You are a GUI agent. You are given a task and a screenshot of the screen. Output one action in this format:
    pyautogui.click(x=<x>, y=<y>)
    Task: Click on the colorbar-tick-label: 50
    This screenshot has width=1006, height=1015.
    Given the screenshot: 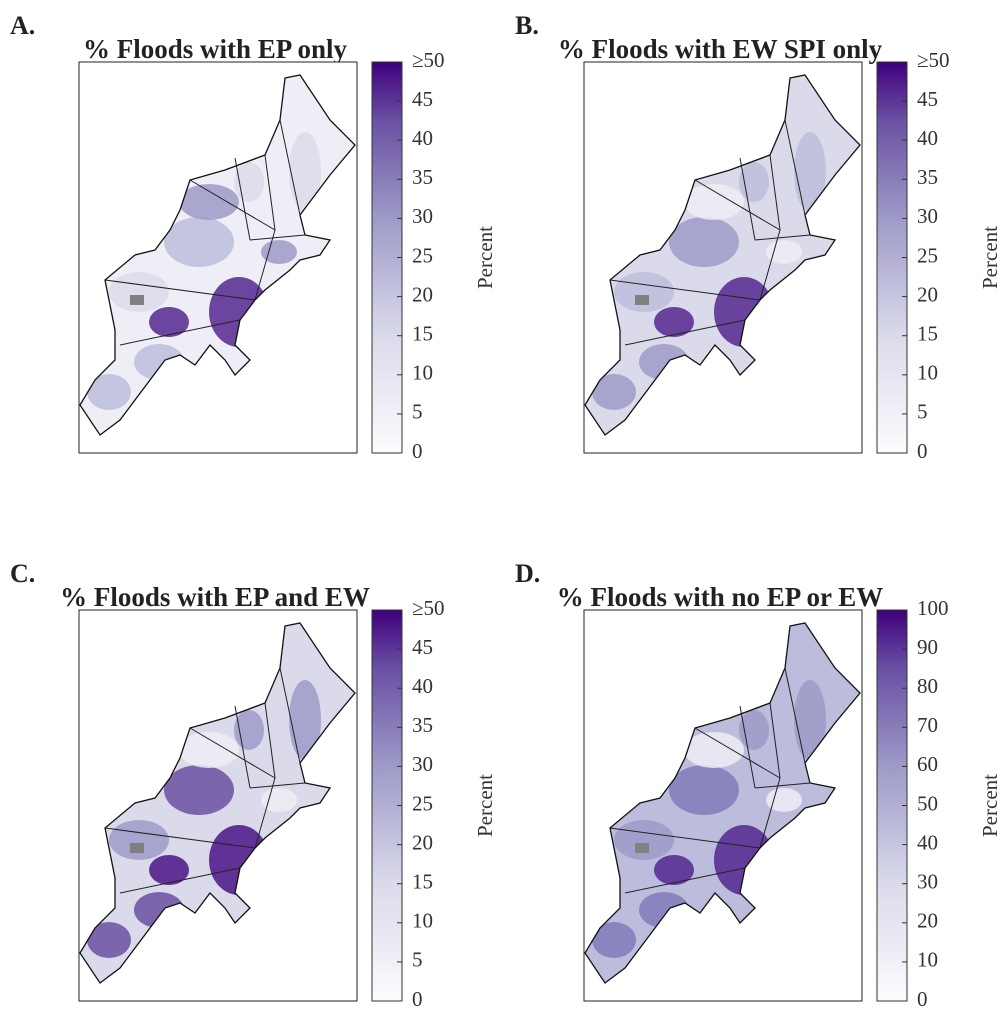 What is the action you would take?
    pyautogui.click(x=927, y=803)
    